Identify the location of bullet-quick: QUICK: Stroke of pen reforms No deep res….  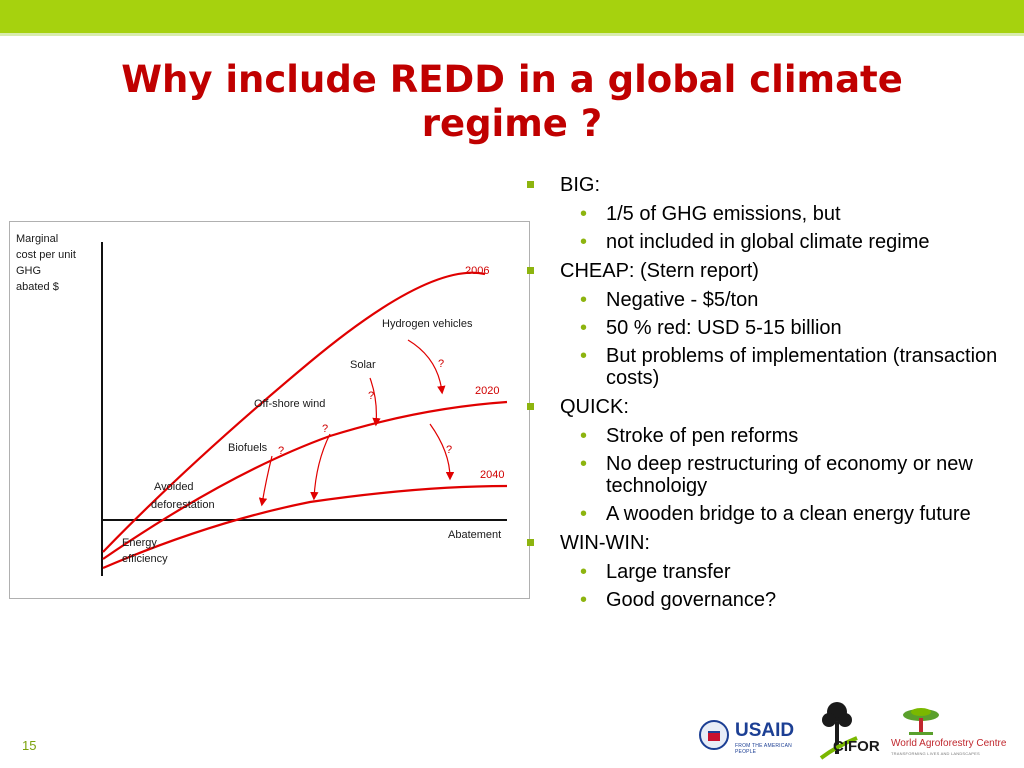
(760, 460).